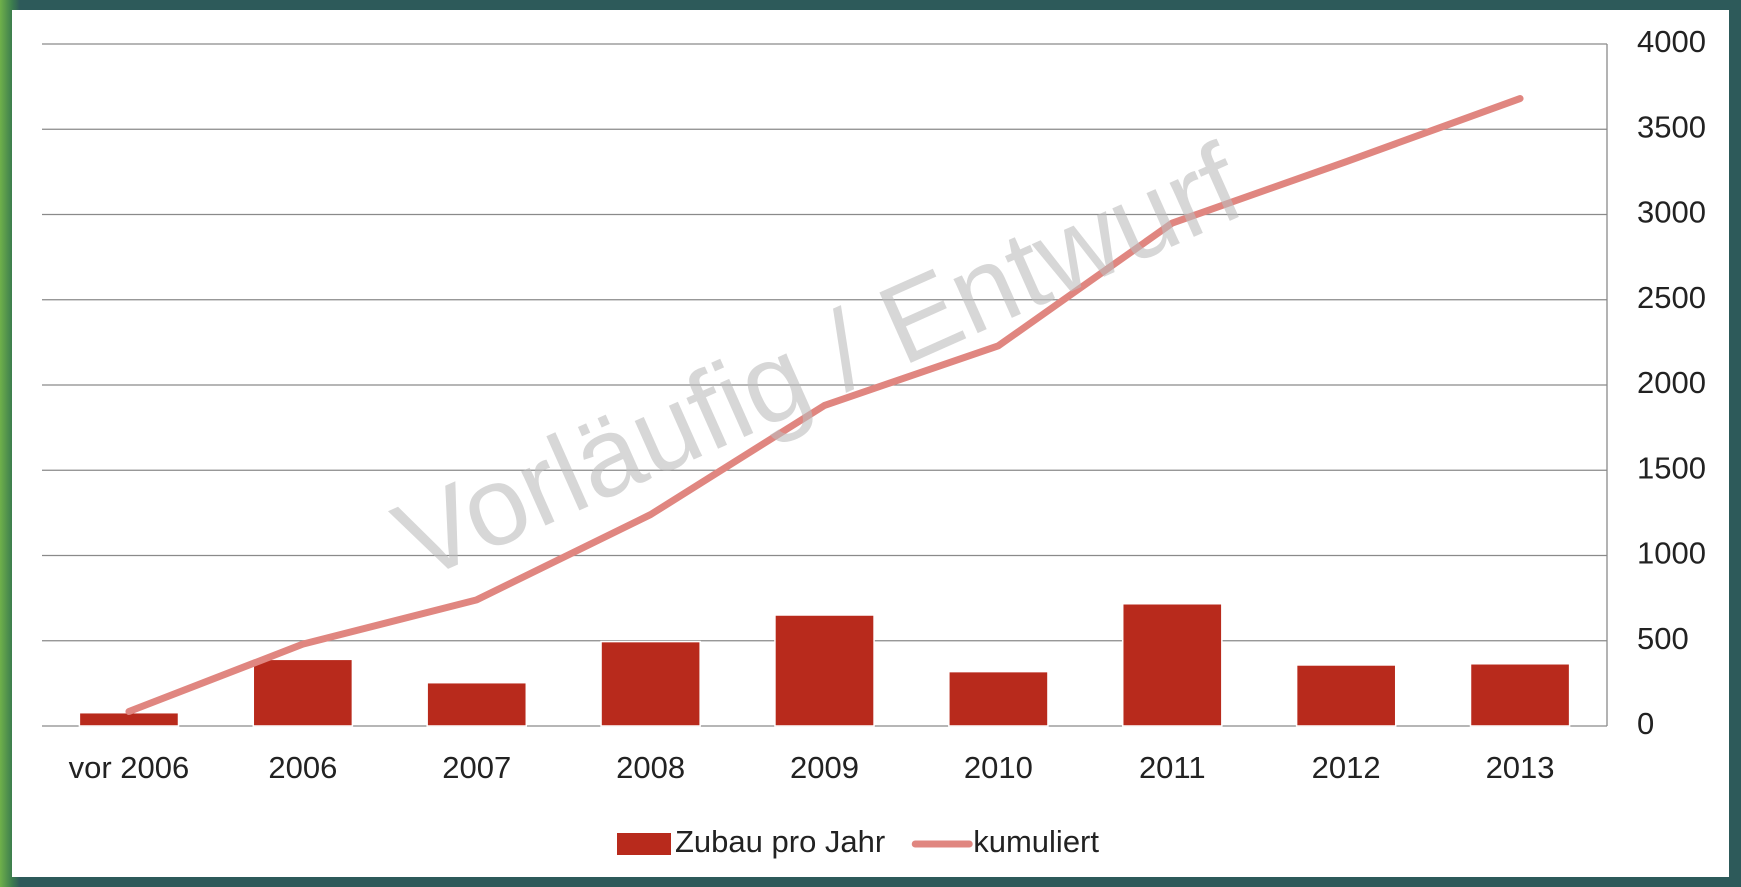 Image resolution: width=1741 pixels, height=887 pixels. I want to click on x-tick-label: 2006, so click(302, 767).